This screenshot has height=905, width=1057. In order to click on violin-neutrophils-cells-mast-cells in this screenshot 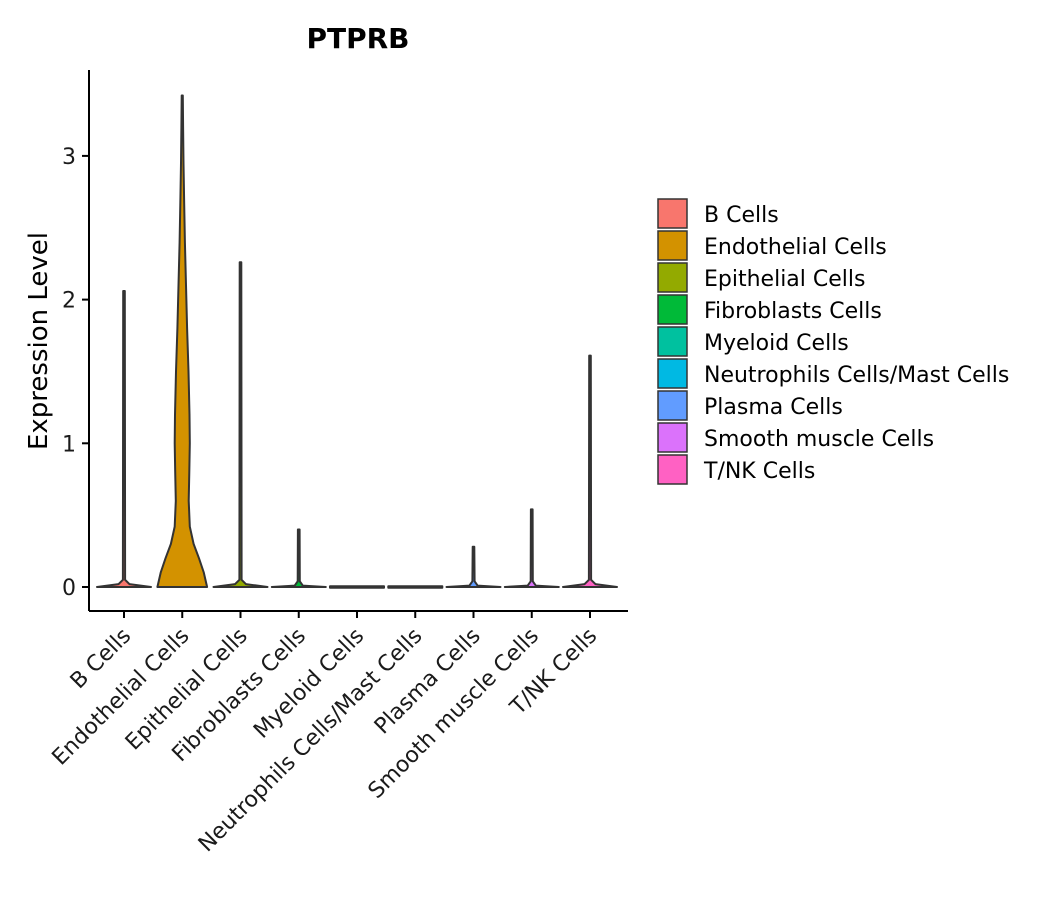, I will do `click(415, 587)`.